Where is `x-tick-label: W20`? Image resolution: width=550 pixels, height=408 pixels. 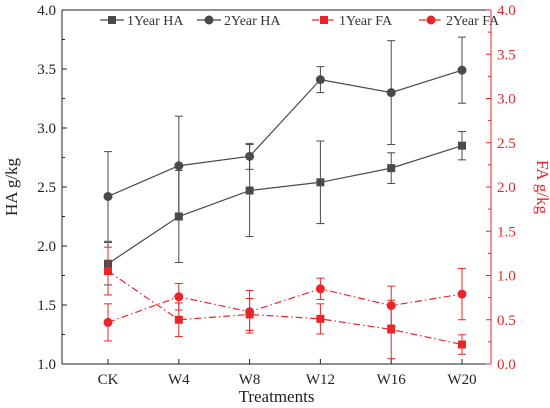 x-tick-label: W20 is located at coordinates (461, 380).